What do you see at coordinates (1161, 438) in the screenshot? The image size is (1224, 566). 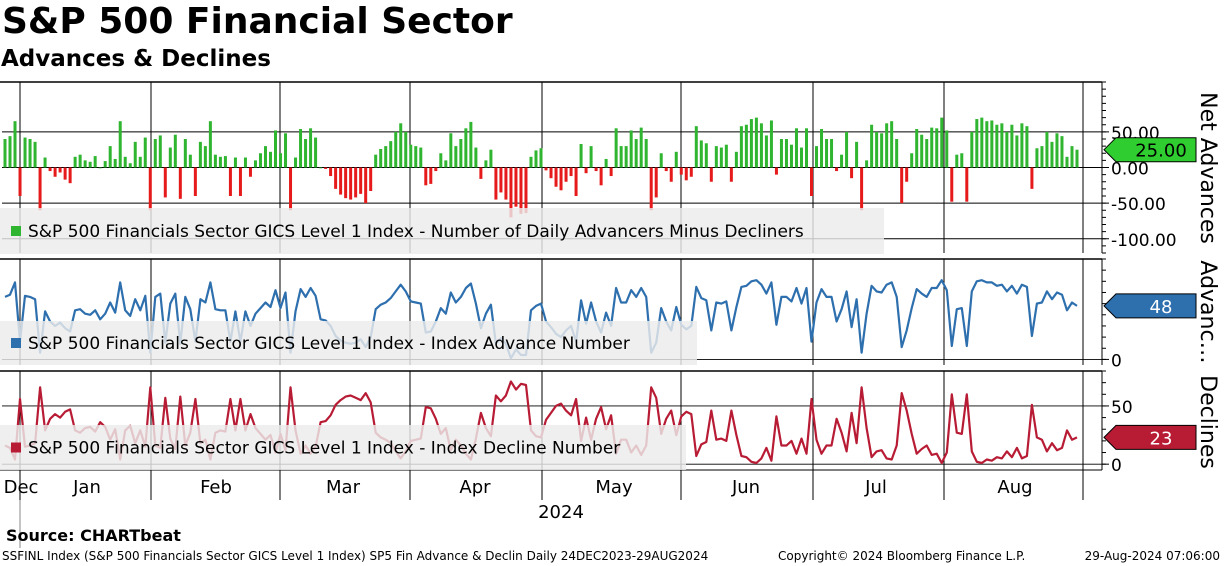 I see `declines-current-value: 23` at bounding box center [1161, 438].